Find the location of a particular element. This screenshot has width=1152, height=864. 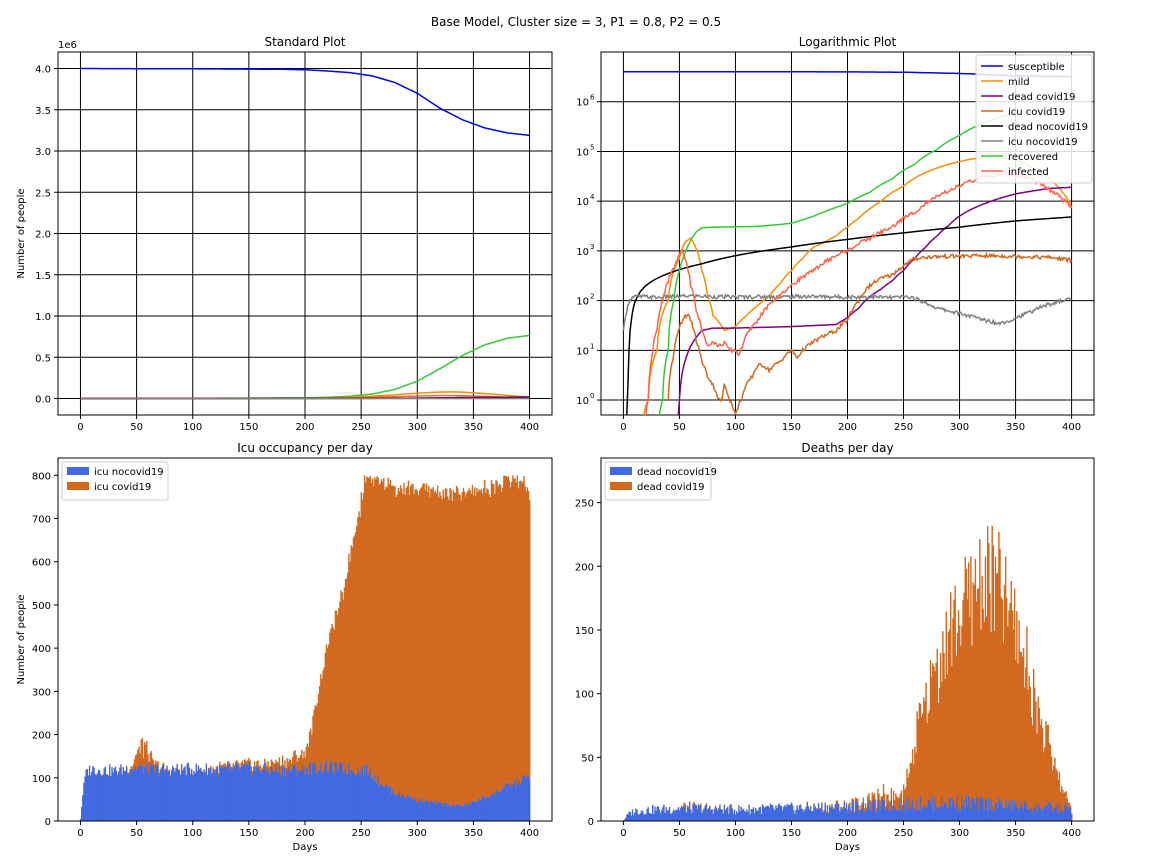

x-tick-label: 100 is located at coordinates (192, 833).